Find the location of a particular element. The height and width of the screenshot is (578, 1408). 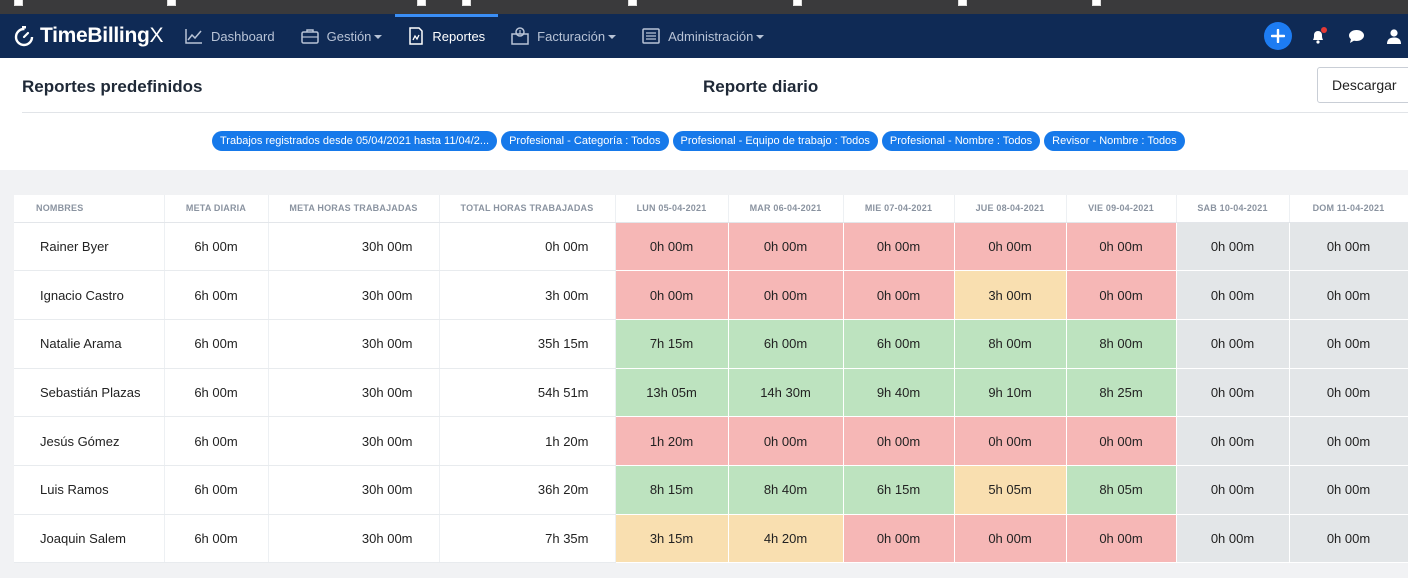

day-hours-cell: 6h 15m is located at coordinates (899, 490).